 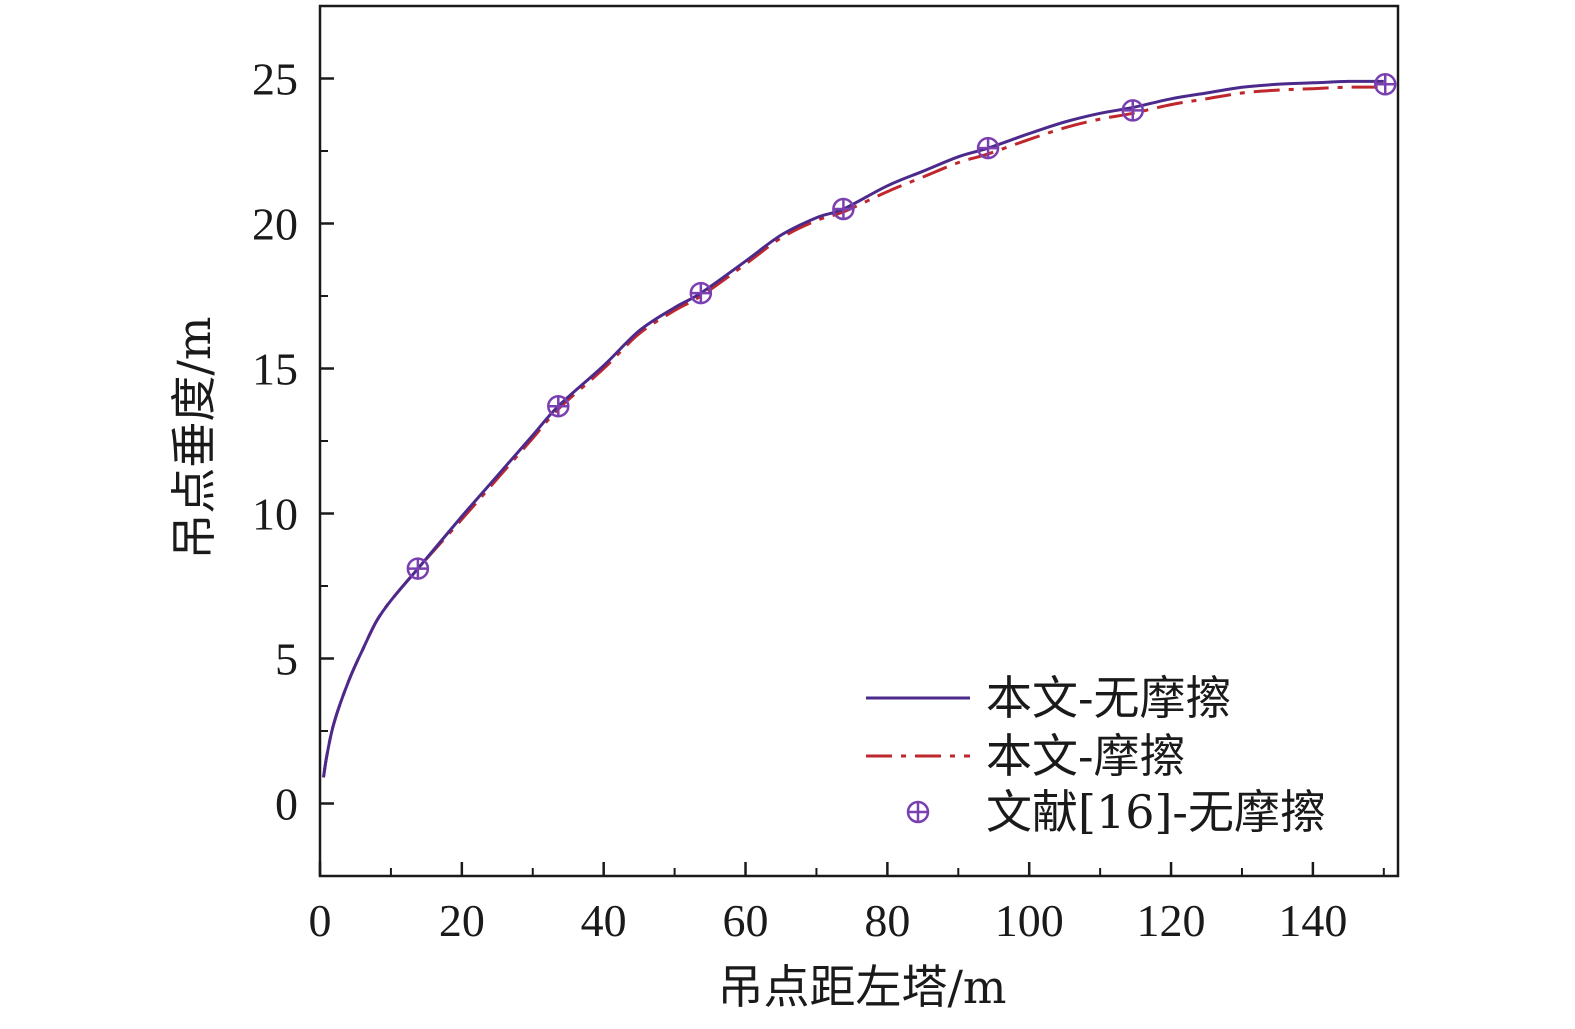 I want to click on x-axis-title: 吊点距左塔/m, so click(x=861, y=987).